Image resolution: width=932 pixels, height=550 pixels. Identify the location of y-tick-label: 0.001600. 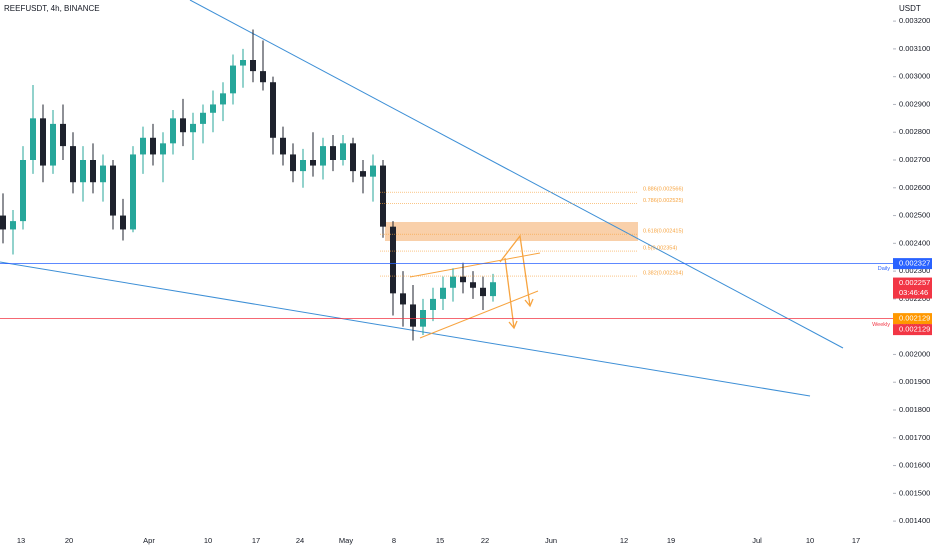
(914, 465).